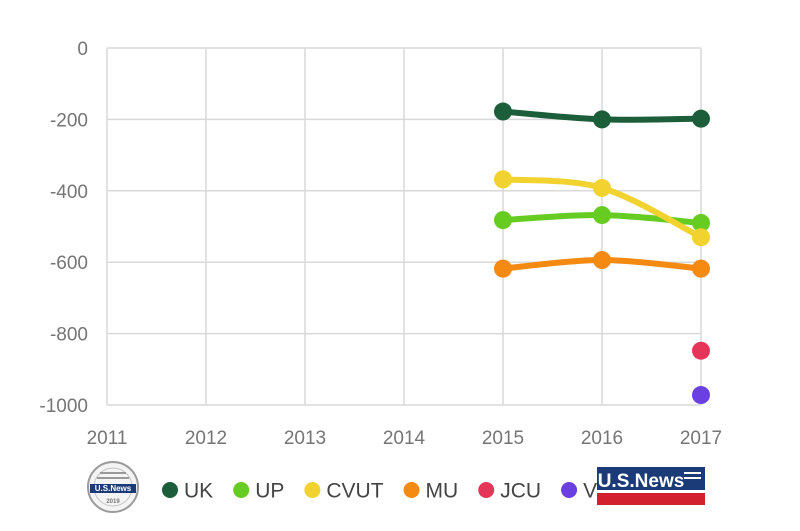  I want to click on x-tick-label: 2015, so click(503, 438).